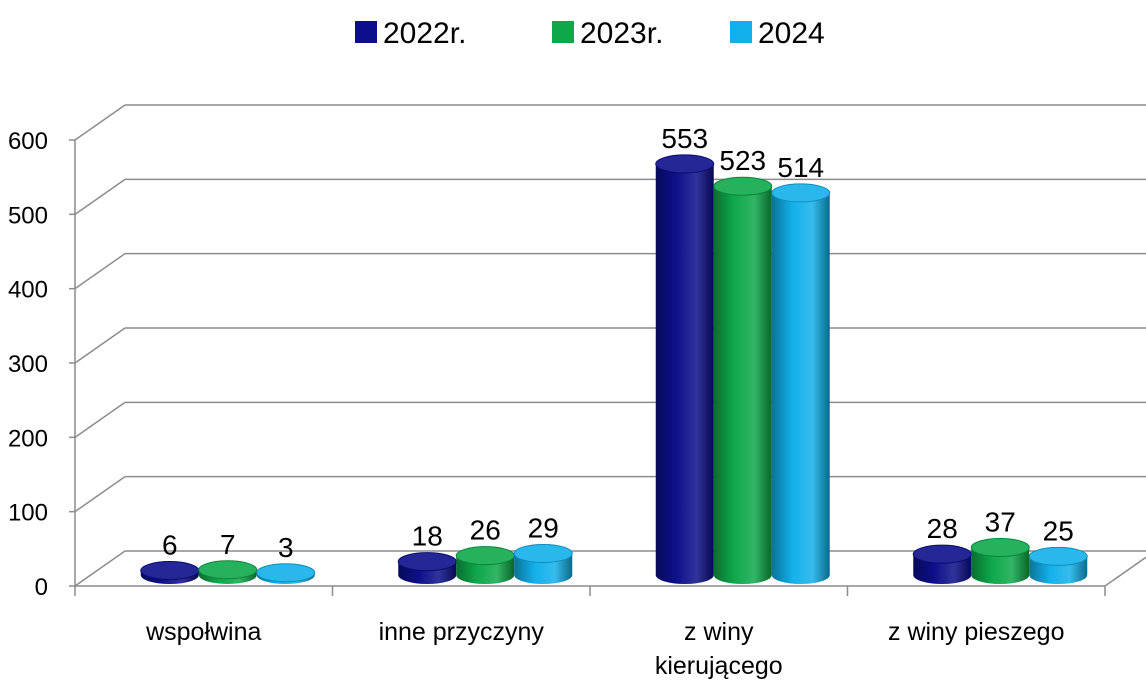  Describe the element at coordinates (427, 568) in the screenshot. I see `bar-2022r.-inne przyczyny` at that location.